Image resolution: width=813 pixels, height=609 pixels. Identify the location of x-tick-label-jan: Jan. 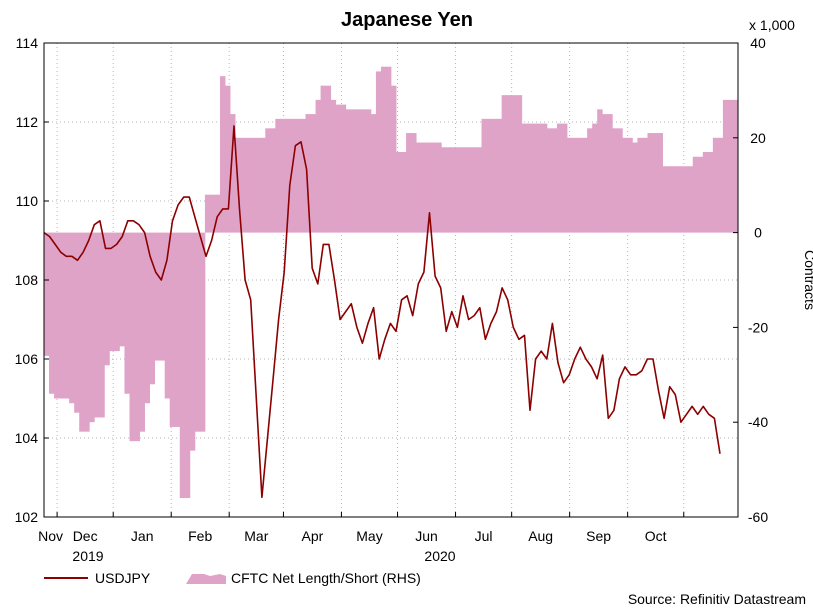
(142, 536).